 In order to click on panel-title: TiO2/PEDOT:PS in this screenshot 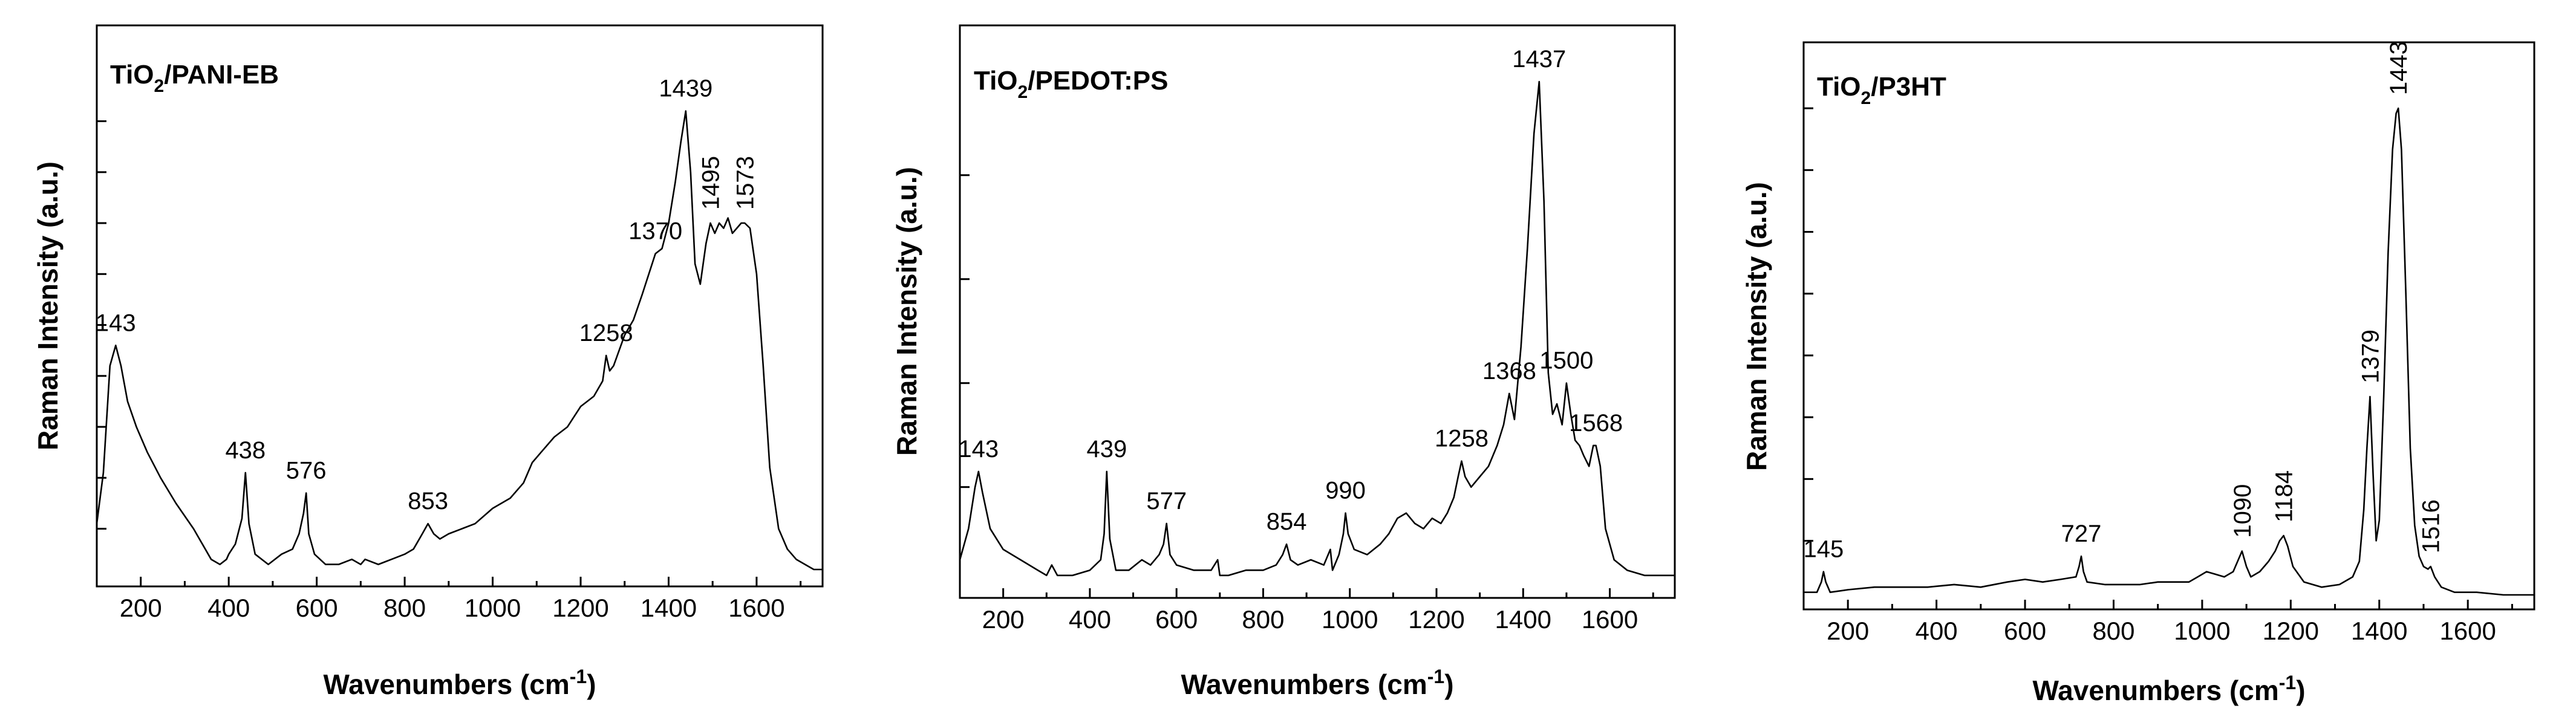, I will do `click(1071, 84)`.